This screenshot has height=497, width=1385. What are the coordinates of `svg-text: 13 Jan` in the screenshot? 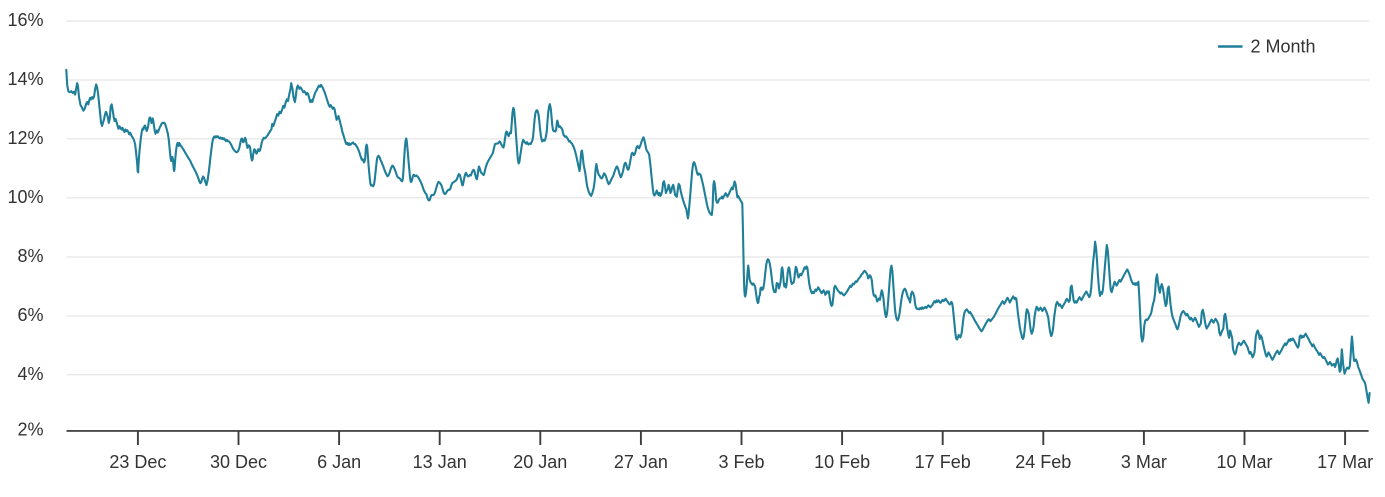 It's located at (440, 462).